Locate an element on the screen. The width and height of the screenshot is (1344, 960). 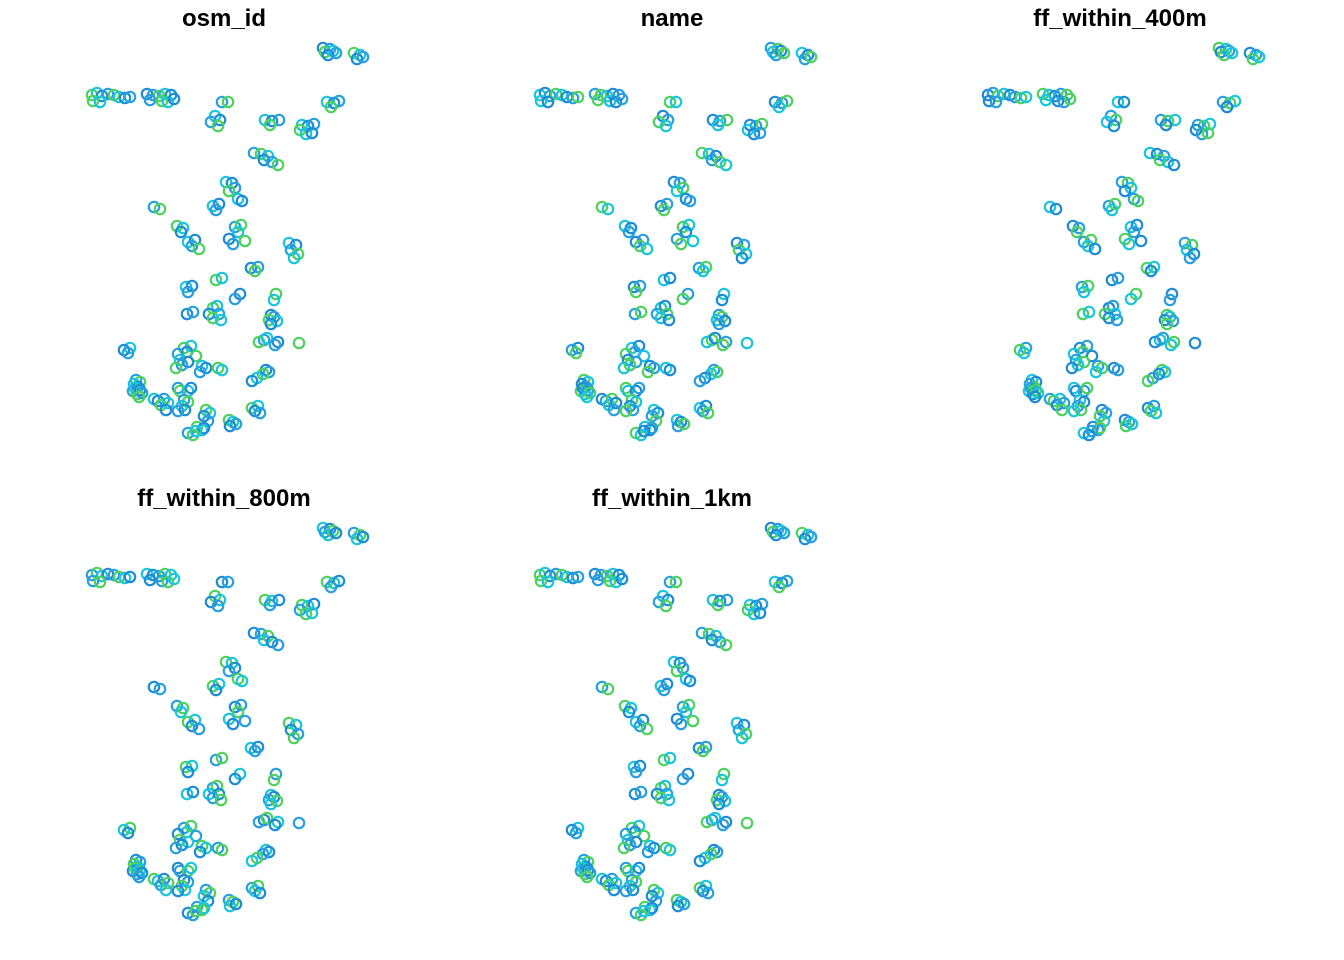
panel-title: ff_within_1km is located at coordinates (672, 498).